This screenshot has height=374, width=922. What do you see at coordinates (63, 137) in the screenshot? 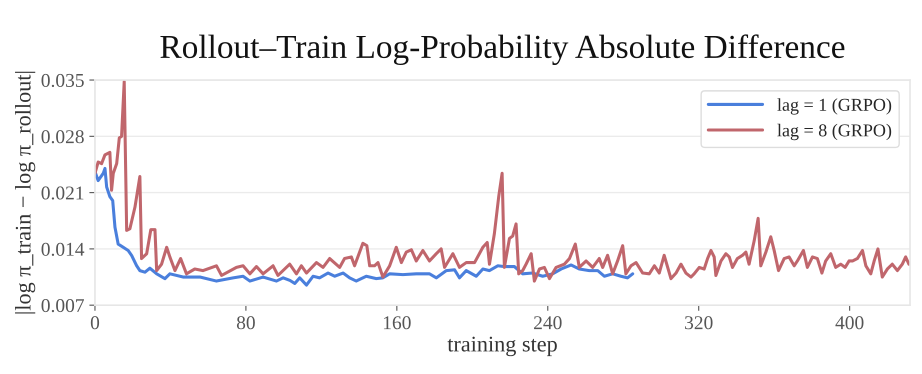
I see `y-tick-label: 0.028` at bounding box center [63, 137].